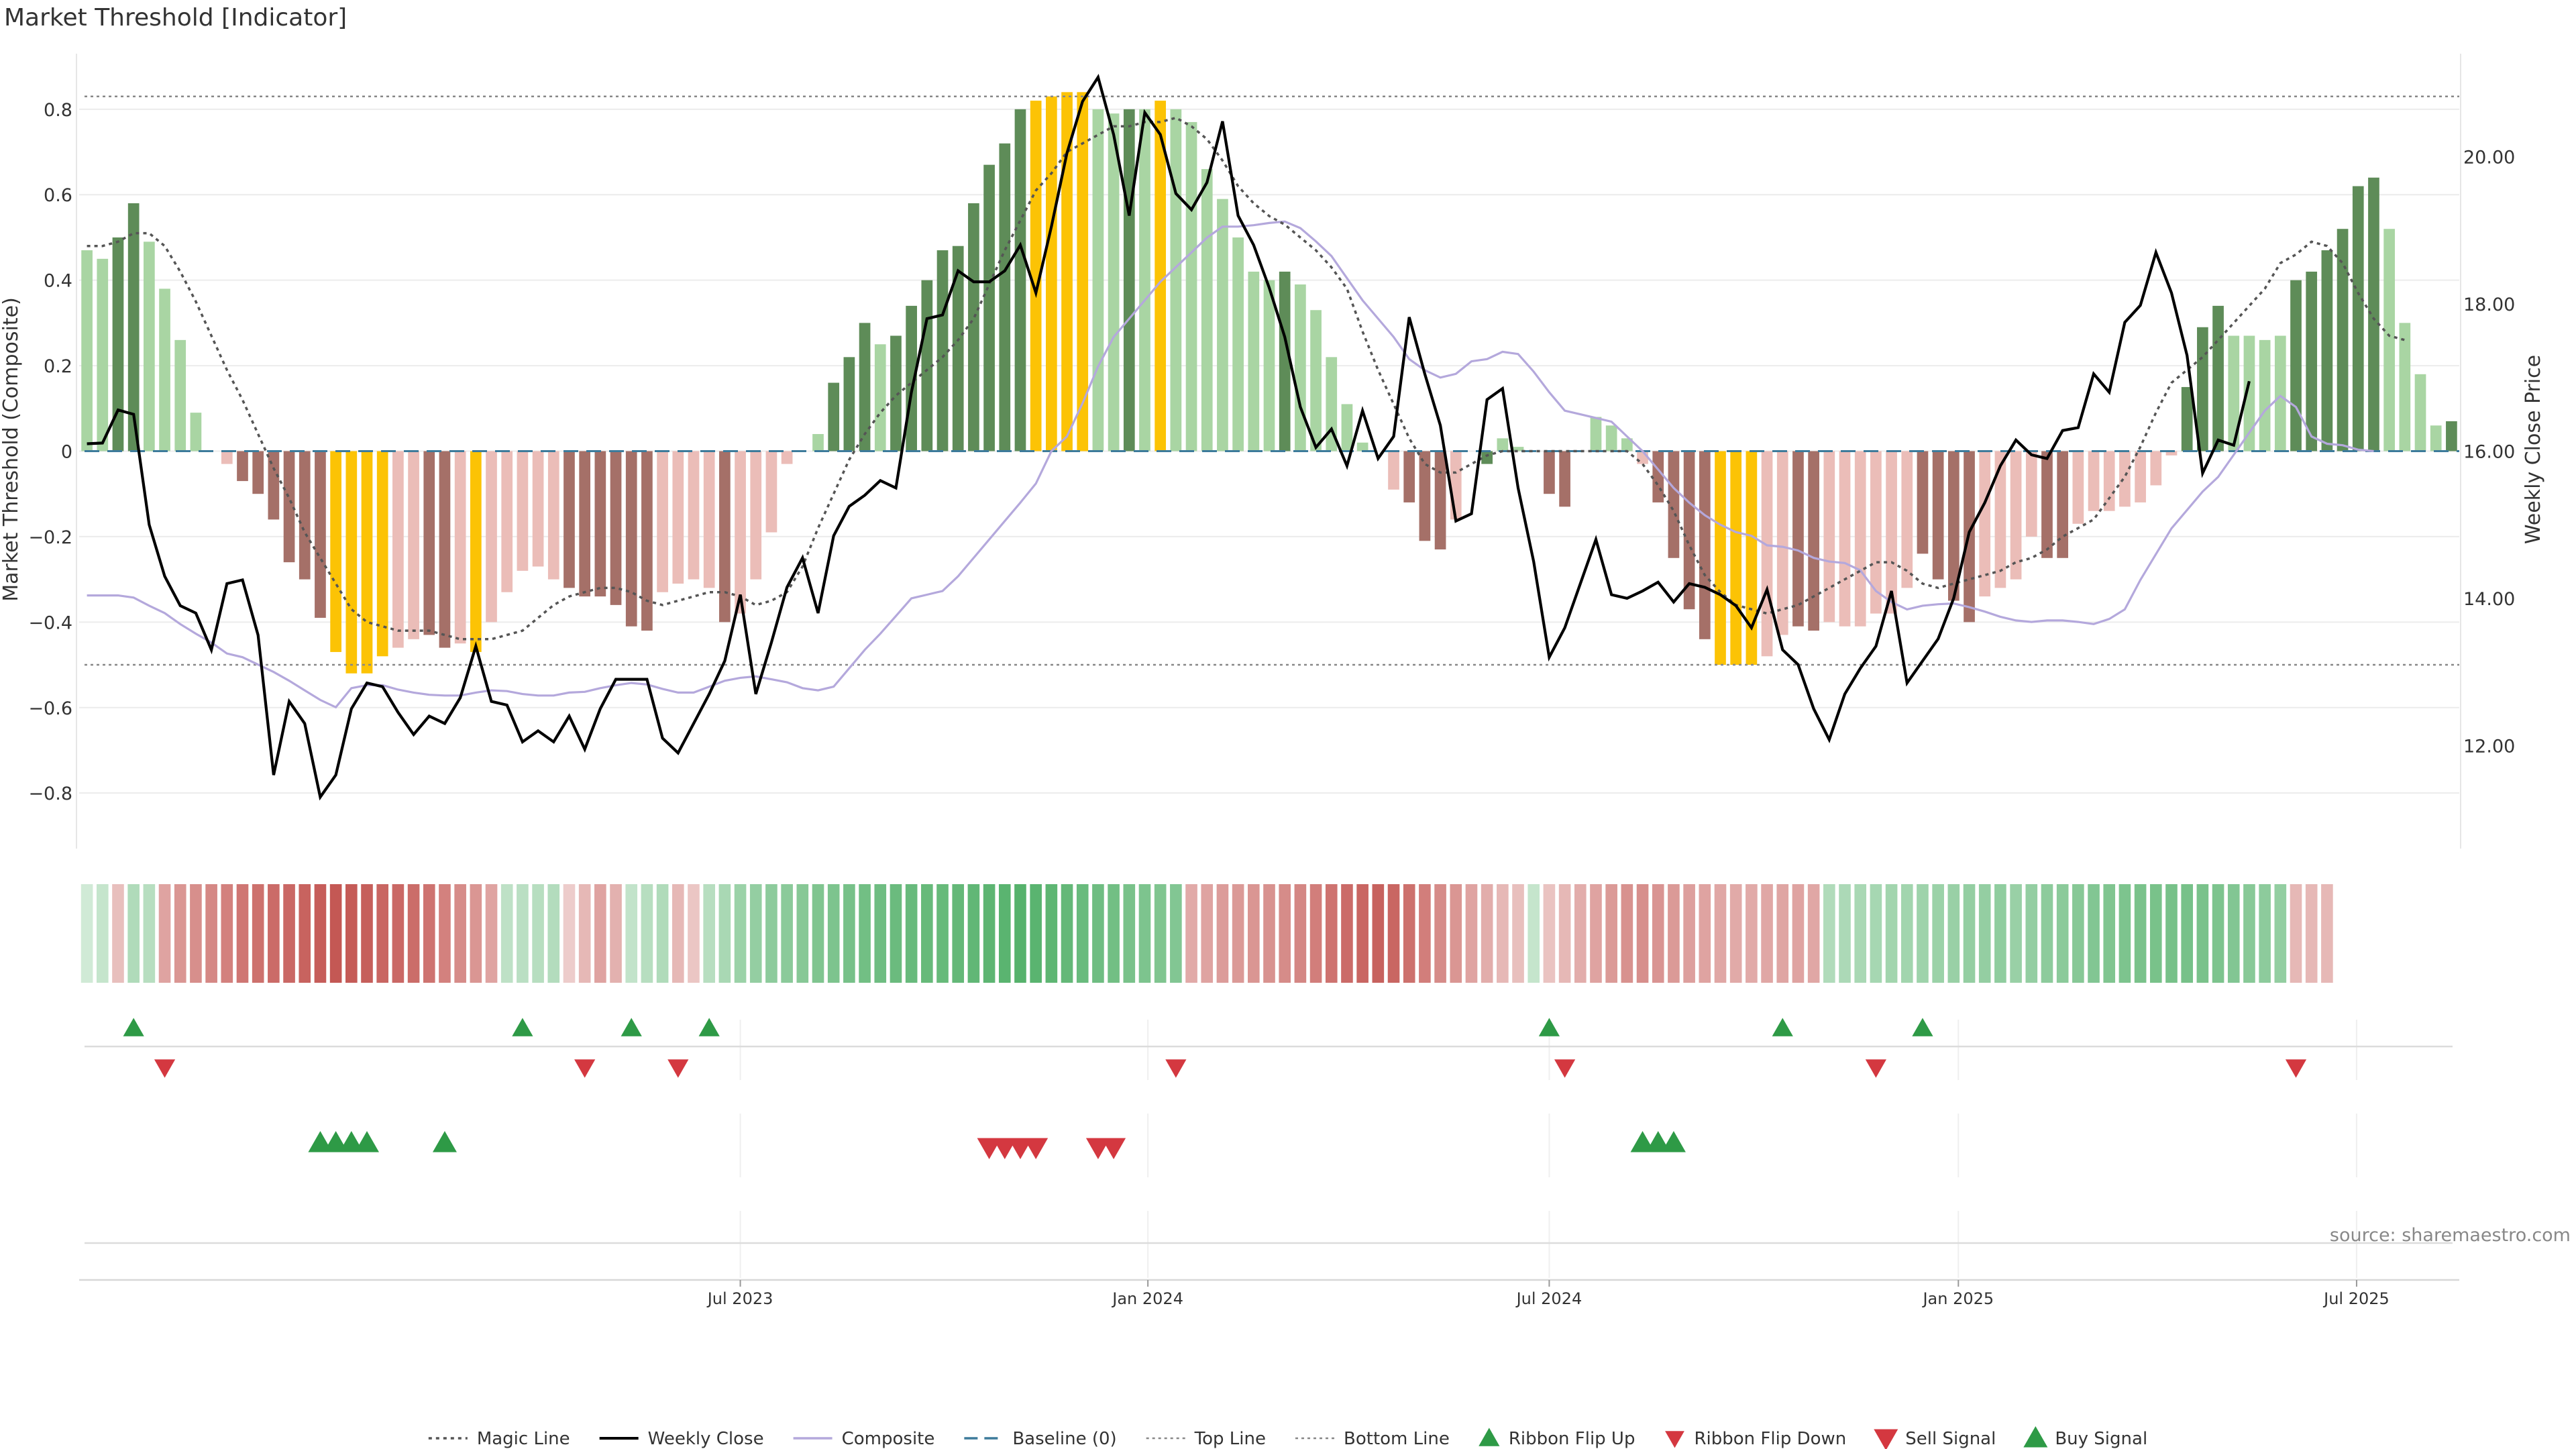  I want to click on ribbon-flip-up-marker, so click(631, 1027).